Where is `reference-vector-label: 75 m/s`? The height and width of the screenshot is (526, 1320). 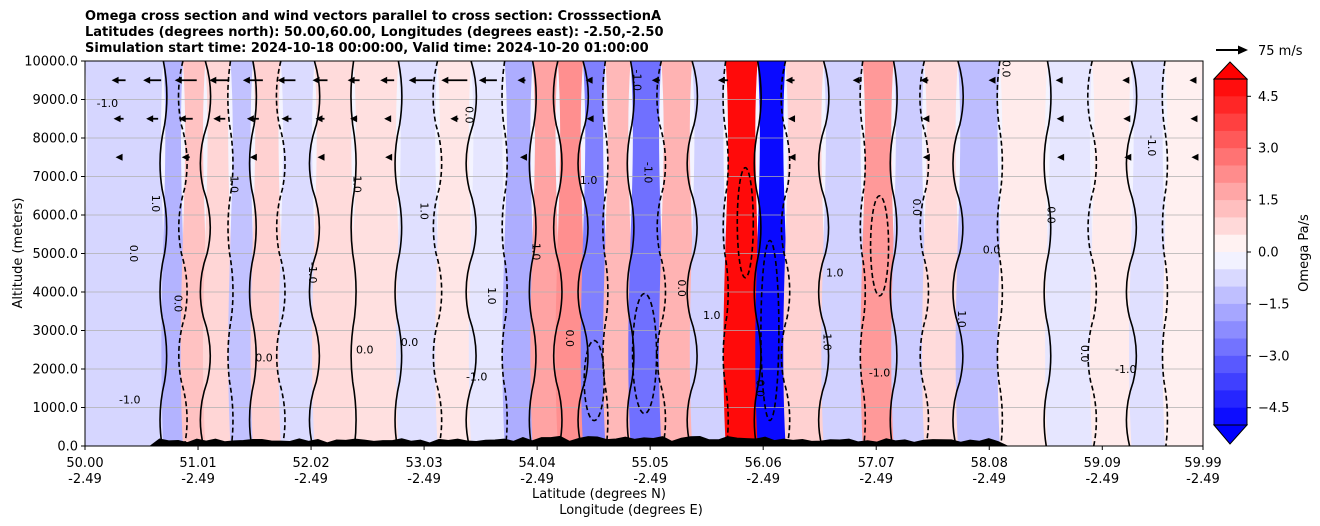 reference-vector-label: 75 m/s is located at coordinates (1280, 51).